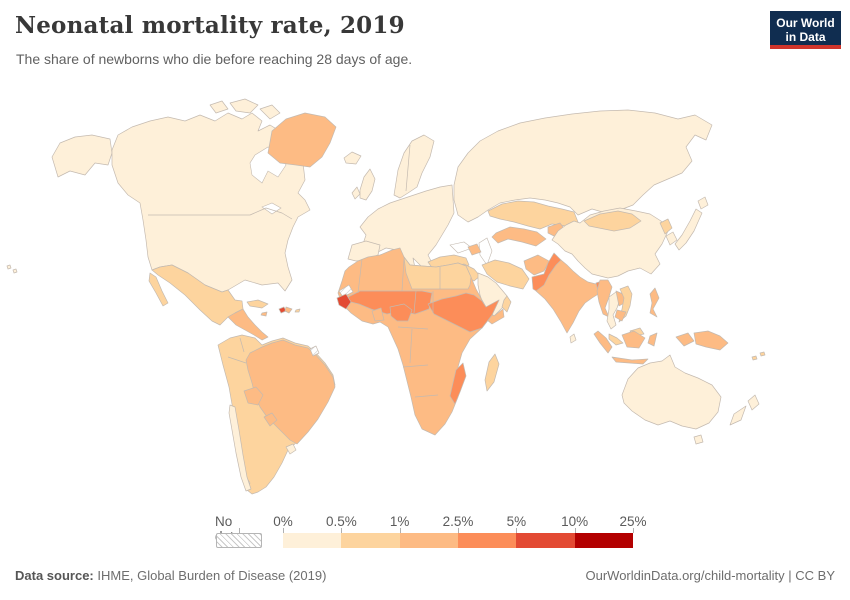  What do you see at coordinates (390, 302) in the screenshot?
I see `map-region-sahel` at bounding box center [390, 302].